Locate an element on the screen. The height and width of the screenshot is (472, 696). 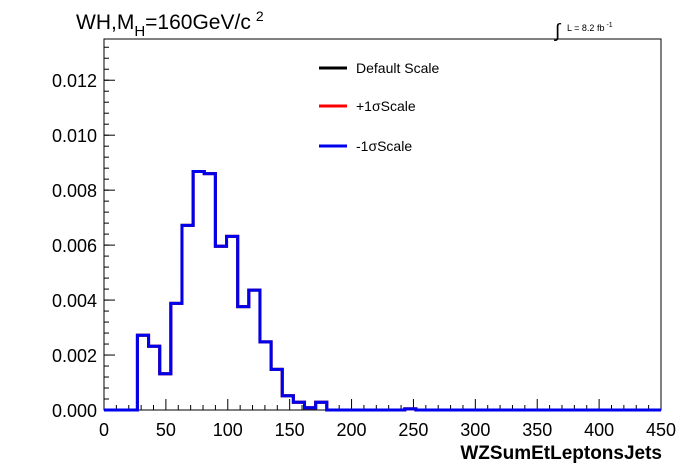
legend-label-default-scale: Default Scale is located at coordinates (397, 68).